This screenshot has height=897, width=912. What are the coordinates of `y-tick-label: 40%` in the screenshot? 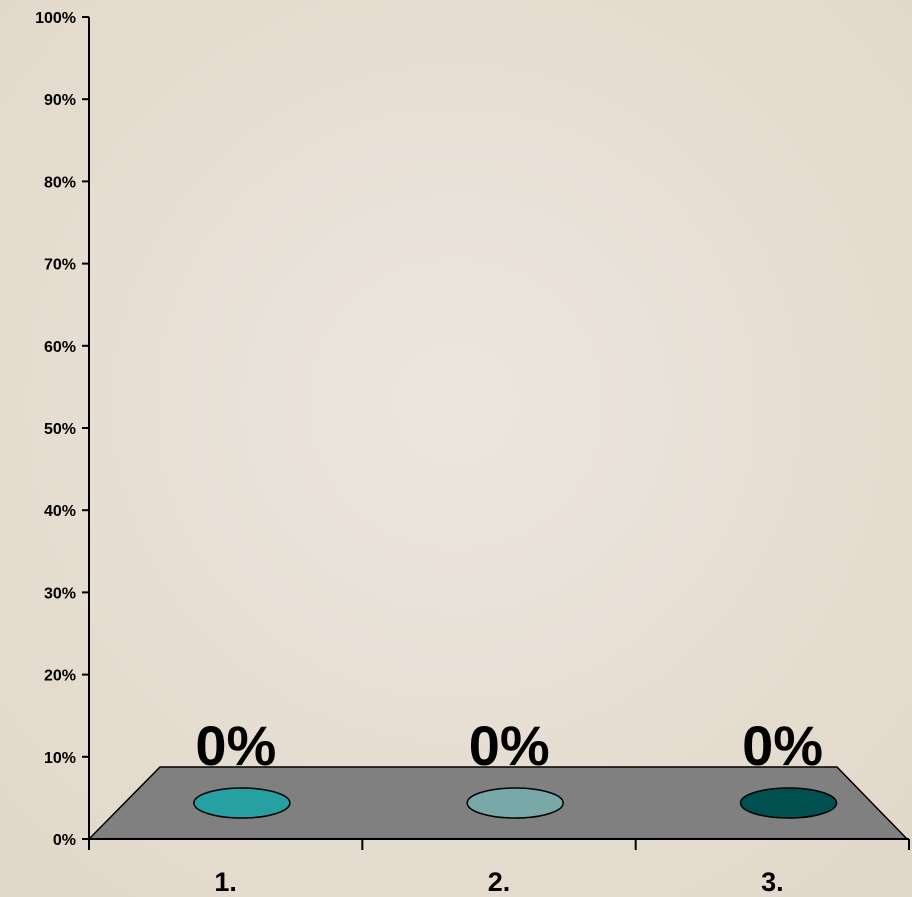 It's located at (60, 511).